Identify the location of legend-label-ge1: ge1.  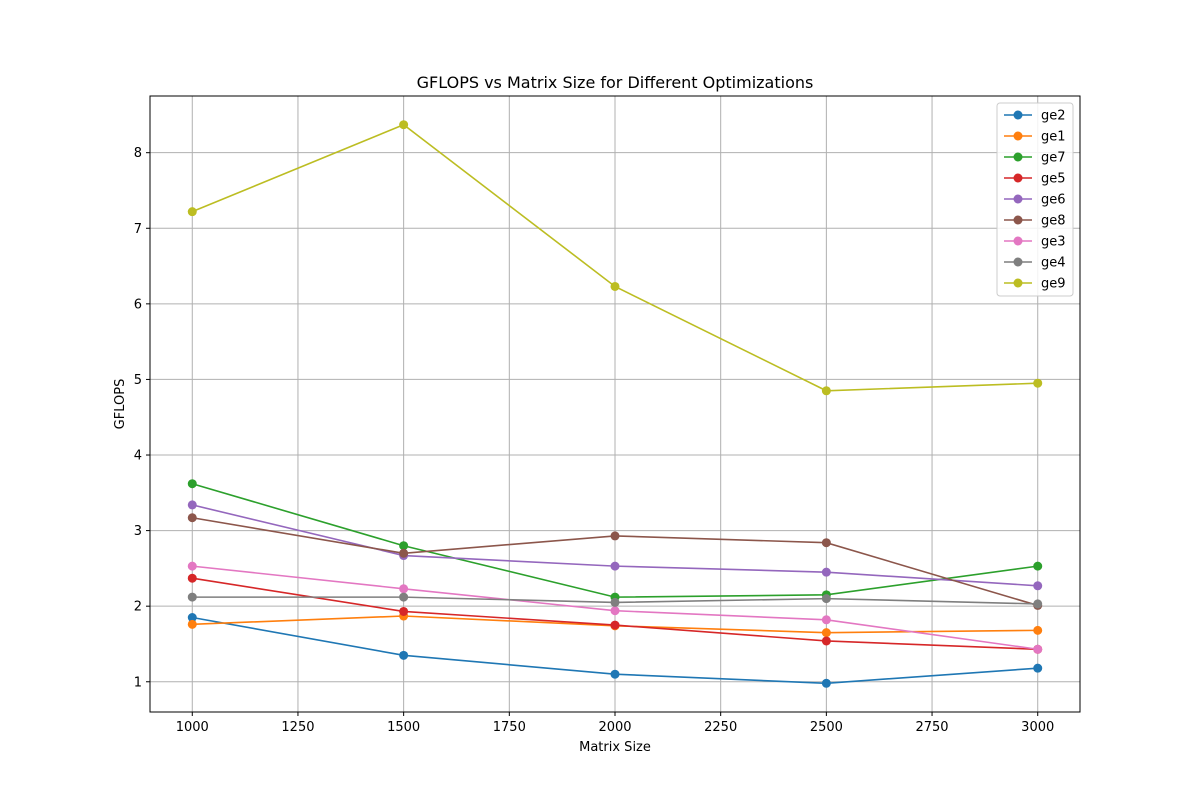
(1053, 137).